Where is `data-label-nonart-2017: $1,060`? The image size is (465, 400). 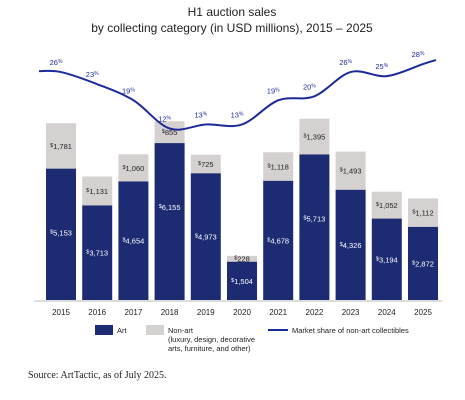 data-label-nonart-2017: $1,060 is located at coordinates (133, 168).